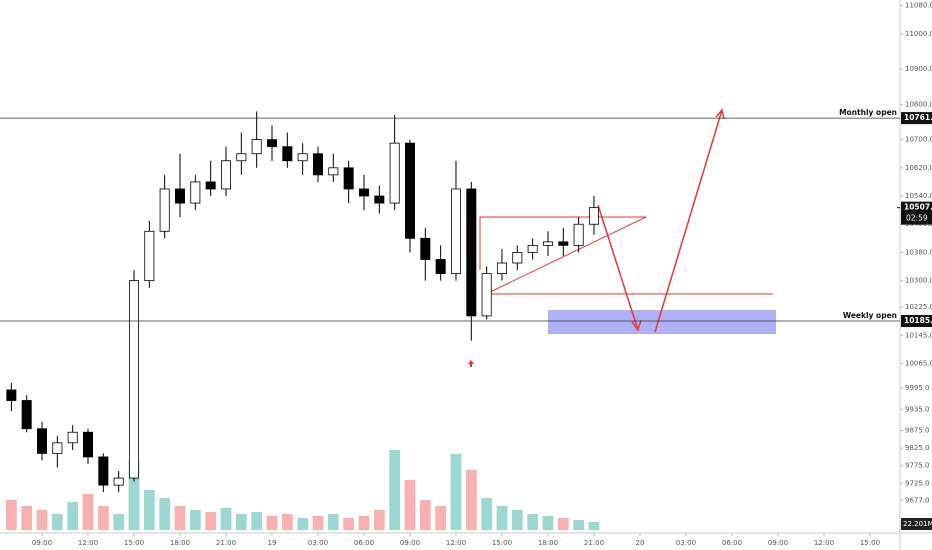  What do you see at coordinates (662, 322) in the screenshot?
I see `target-zone` at bounding box center [662, 322].